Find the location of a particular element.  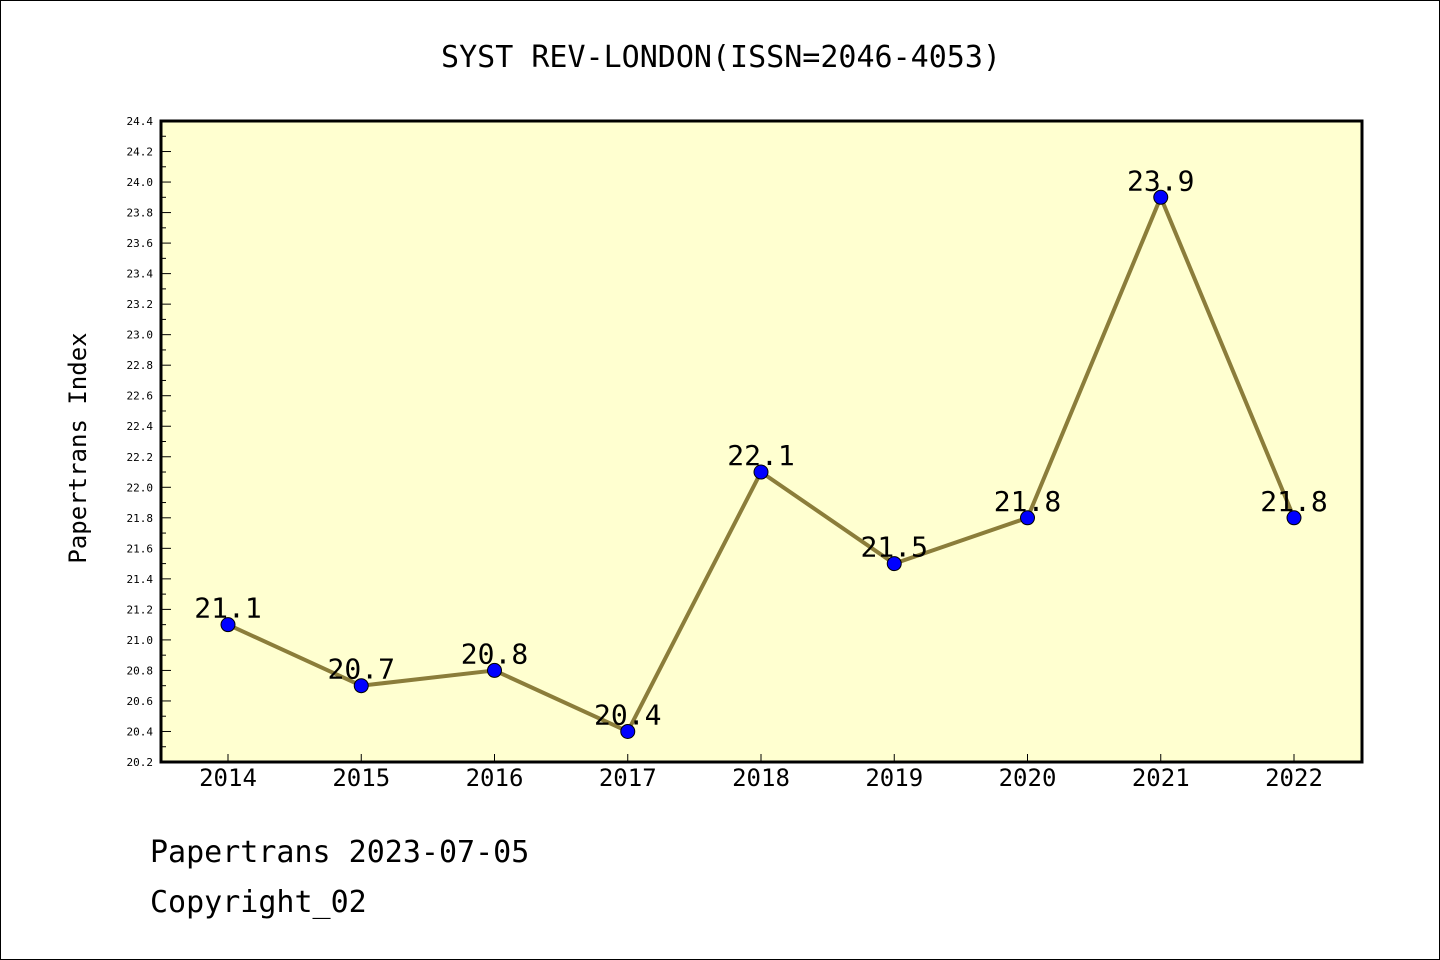

y-tick-label: 20.6 is located at coordinates (140, 701).